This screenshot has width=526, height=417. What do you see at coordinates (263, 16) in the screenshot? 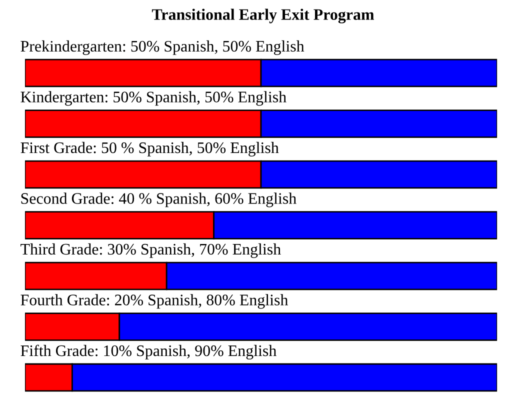
I see `chart-title: Transitional Early Exit Program` at bounding box center [263, 16].